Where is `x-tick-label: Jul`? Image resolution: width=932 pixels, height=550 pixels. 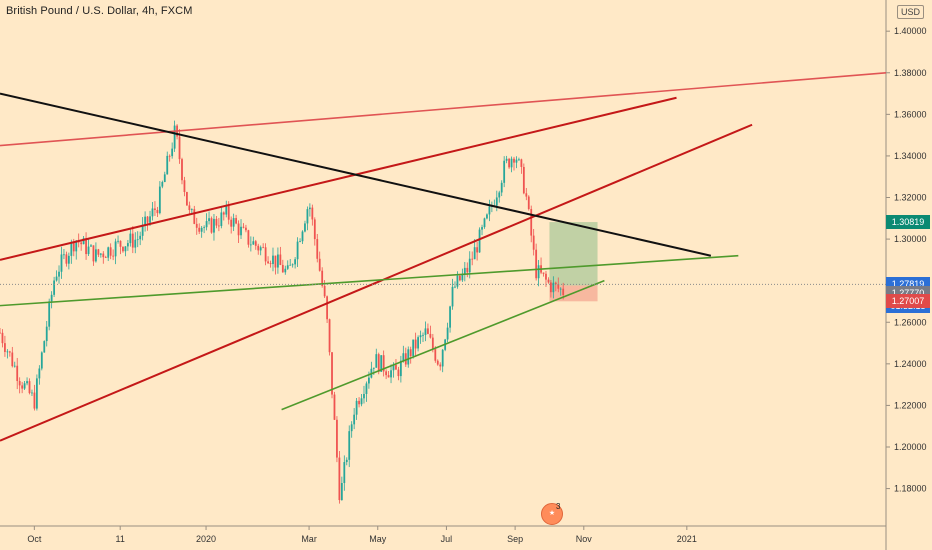
x-tick-label: Jul is located at coordinates (447, 539).